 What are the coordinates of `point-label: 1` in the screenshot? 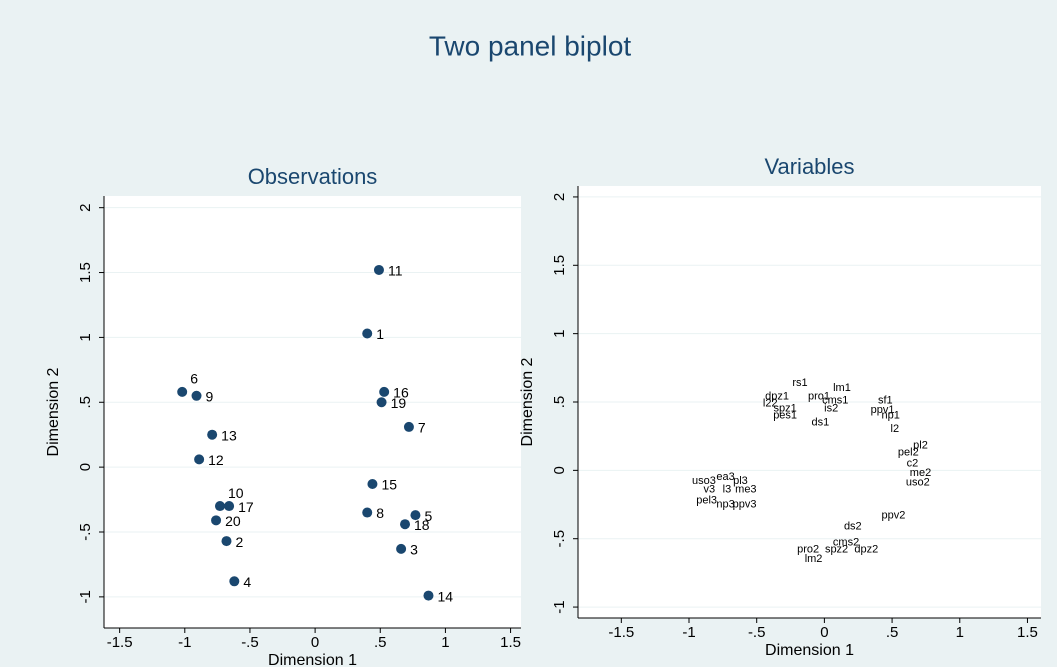 It's located at (380, 334).